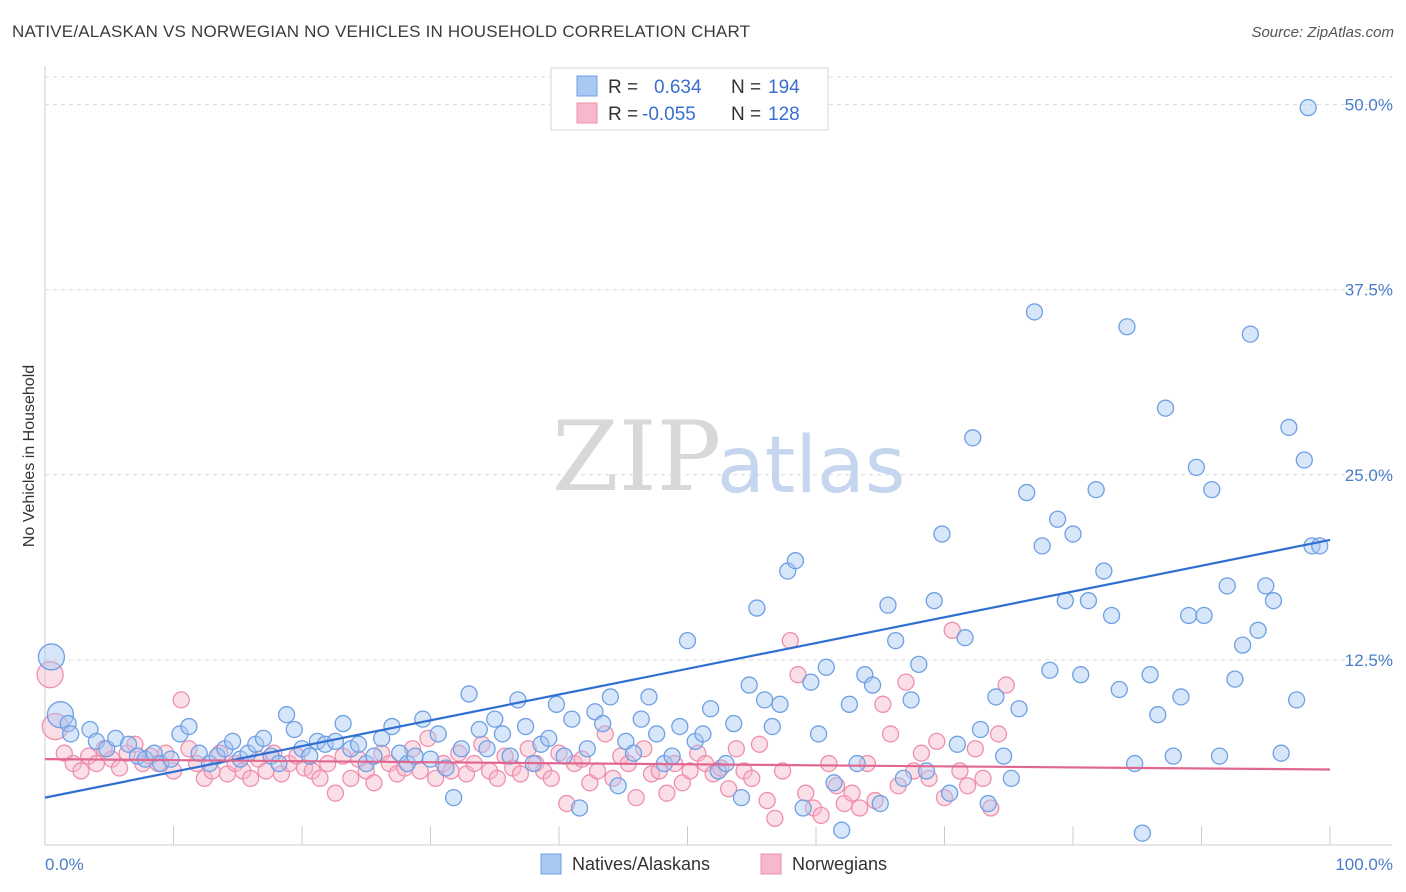 This screenshot has width=1406, height=892. Describe the element at coordinates (678, 87) in the screenshot. I see `stats-r-value-natives: 0.634` at that location.